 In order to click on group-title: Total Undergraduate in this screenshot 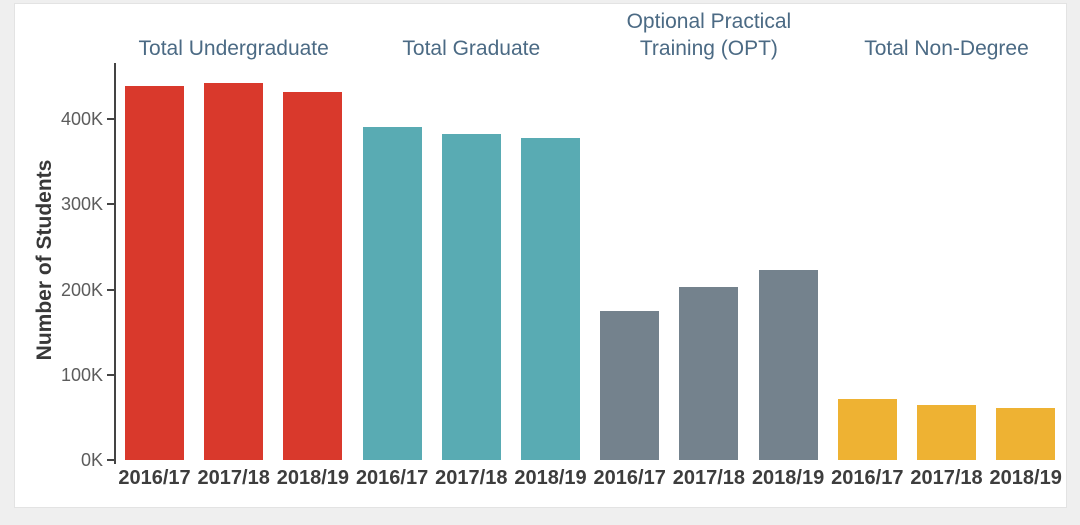, I will do `click(233, 48)`.